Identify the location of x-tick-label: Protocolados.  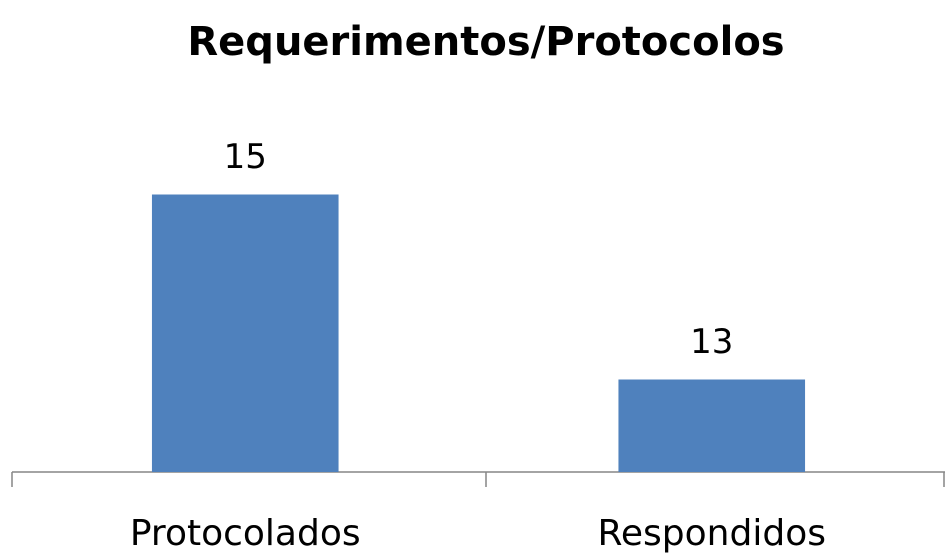
(245, 533).